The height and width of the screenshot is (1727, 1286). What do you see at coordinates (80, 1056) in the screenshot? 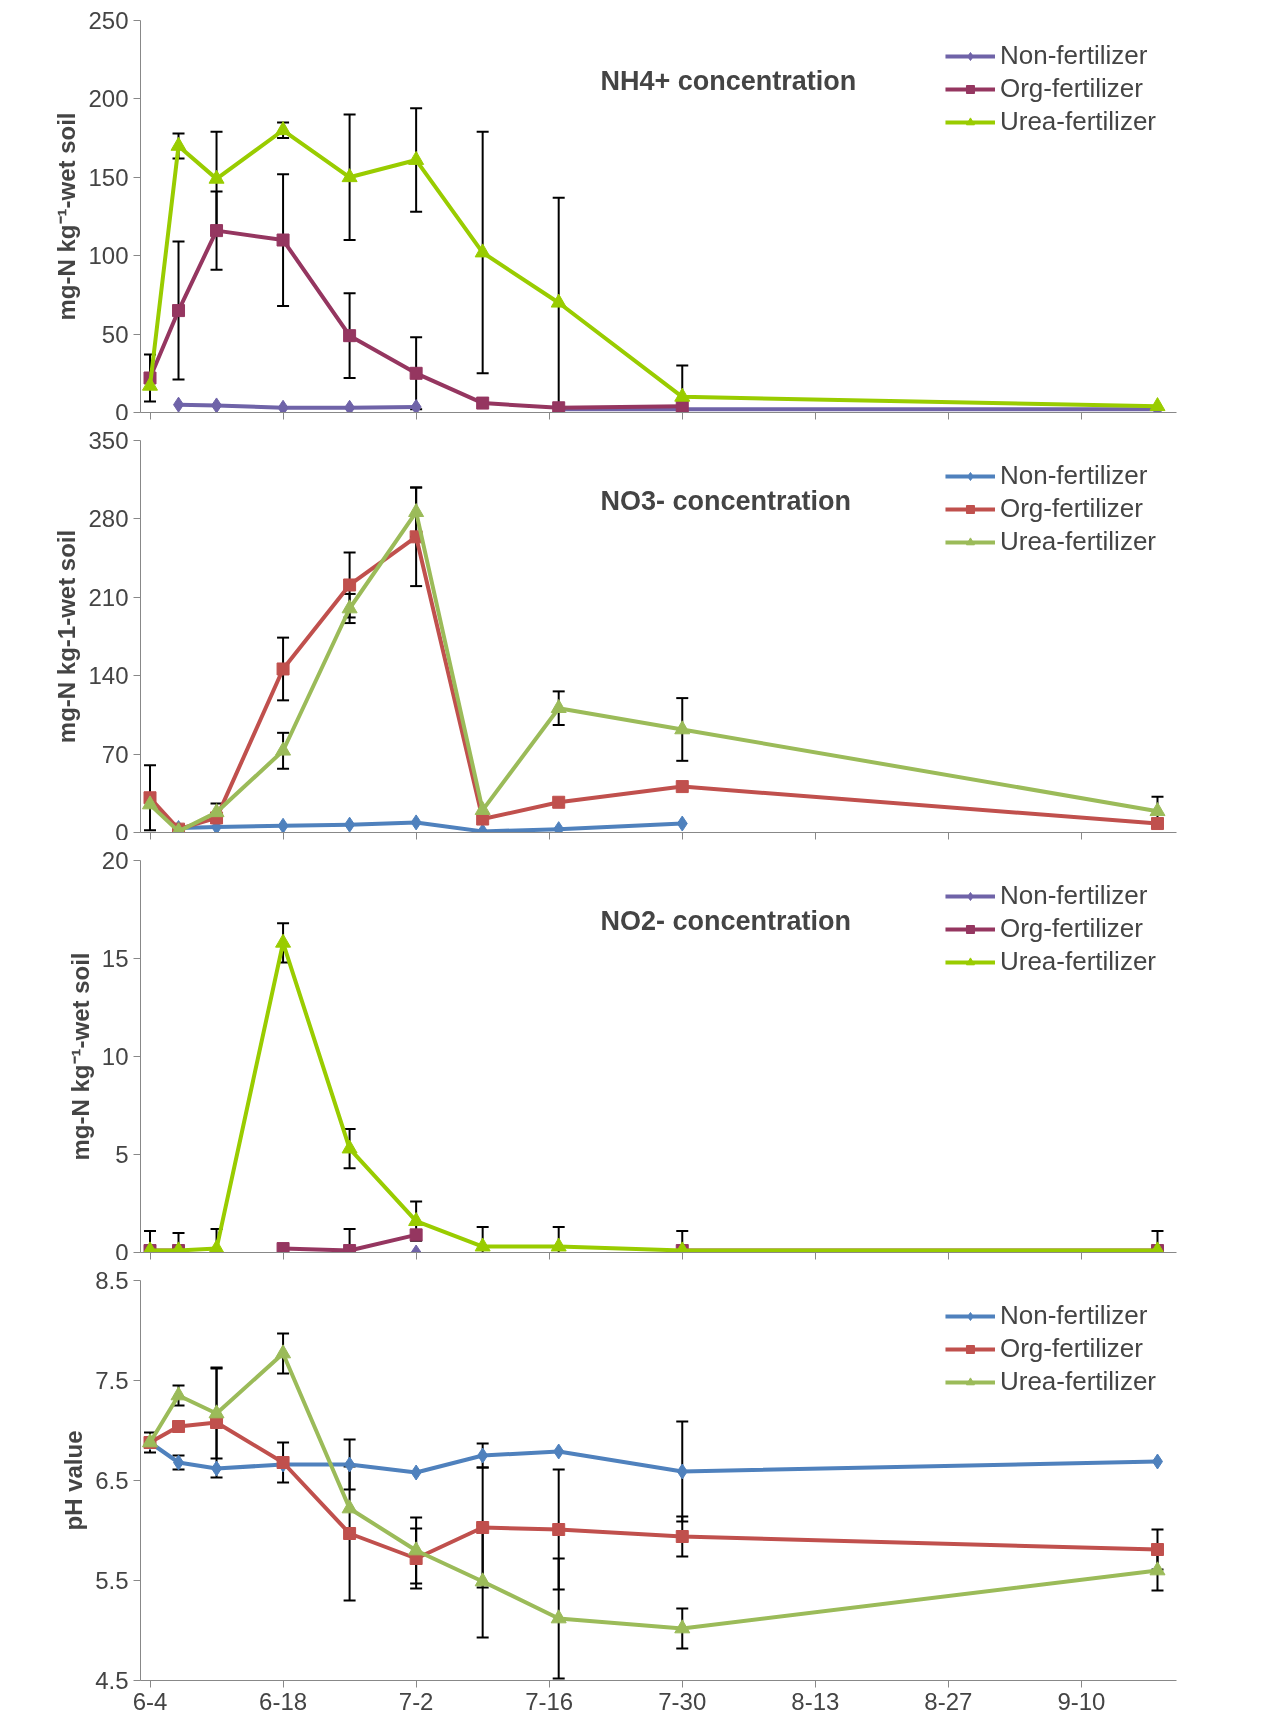
I see `y-axis-title: mg-N kg⁻¹-wet soil` at bounding box center [80, 1056].